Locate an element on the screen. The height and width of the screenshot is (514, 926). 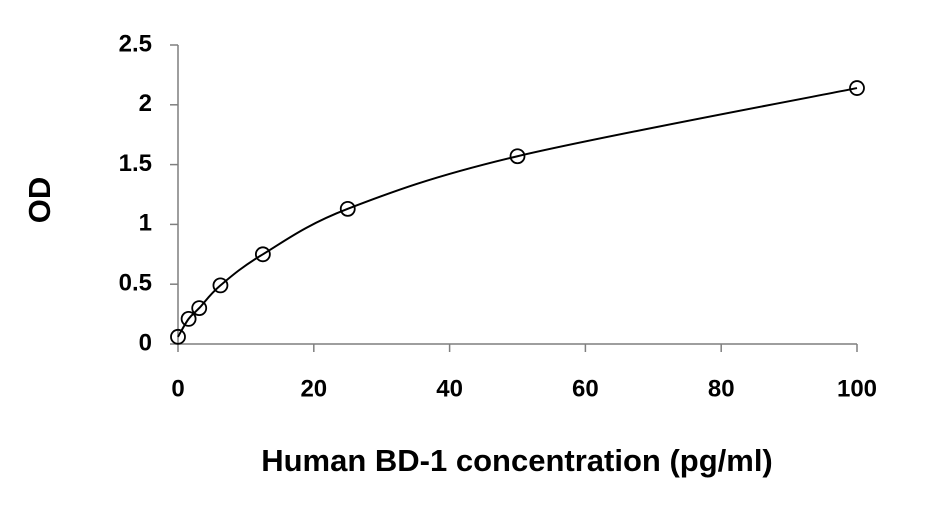
y-tick-label: 2.5 is located at coordinates (135, 43).